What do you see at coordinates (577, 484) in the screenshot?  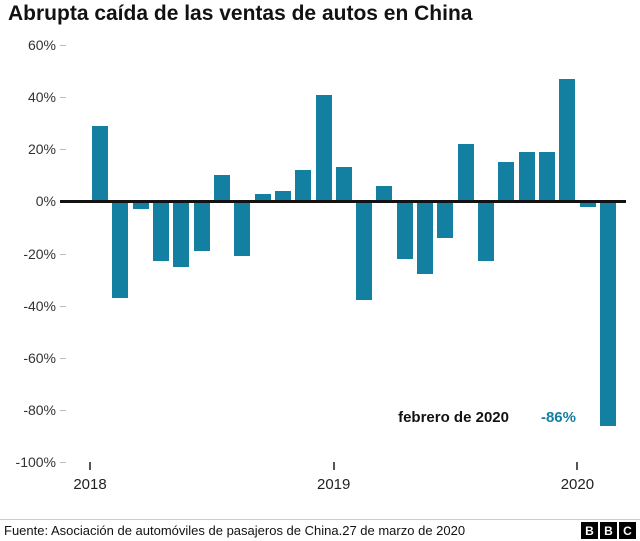 I see `x-axis-label: 2020` at bounding box center [577, 484].